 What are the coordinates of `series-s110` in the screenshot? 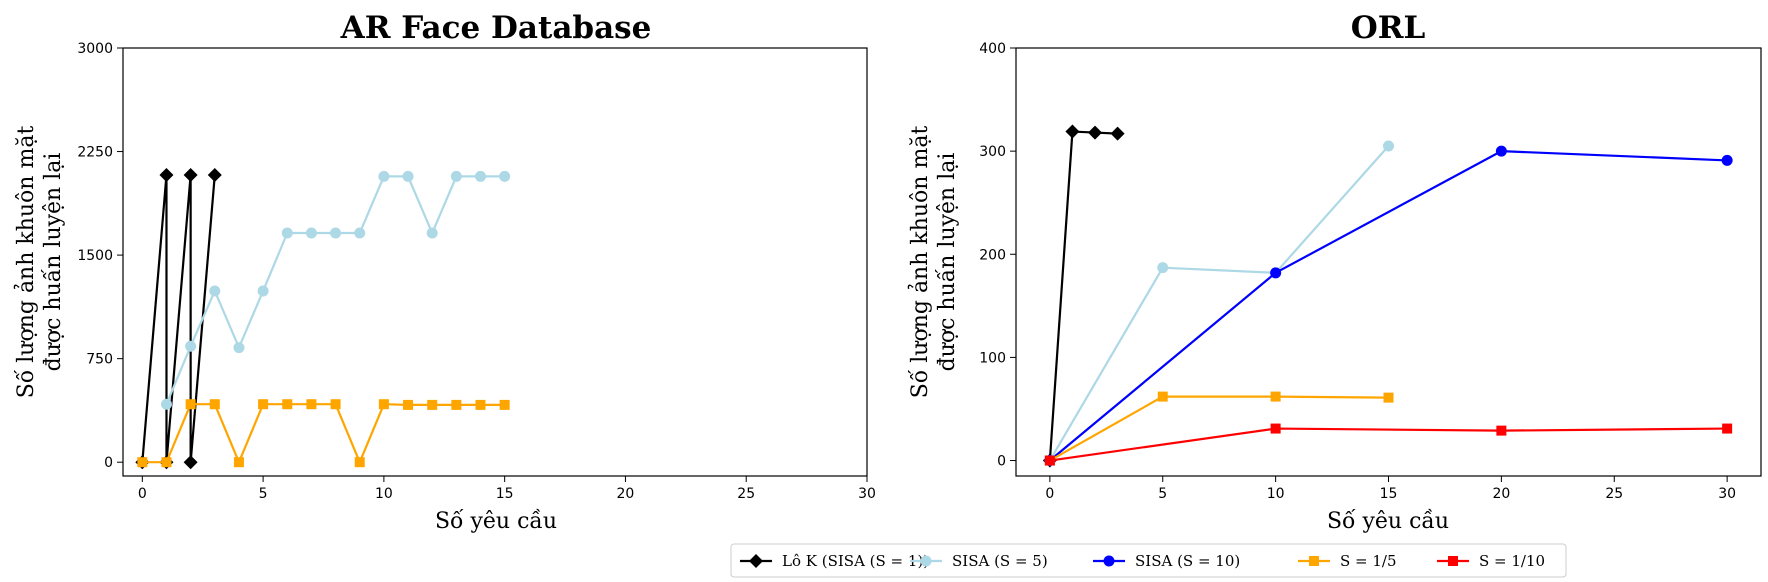 It's located at (1388, 444).